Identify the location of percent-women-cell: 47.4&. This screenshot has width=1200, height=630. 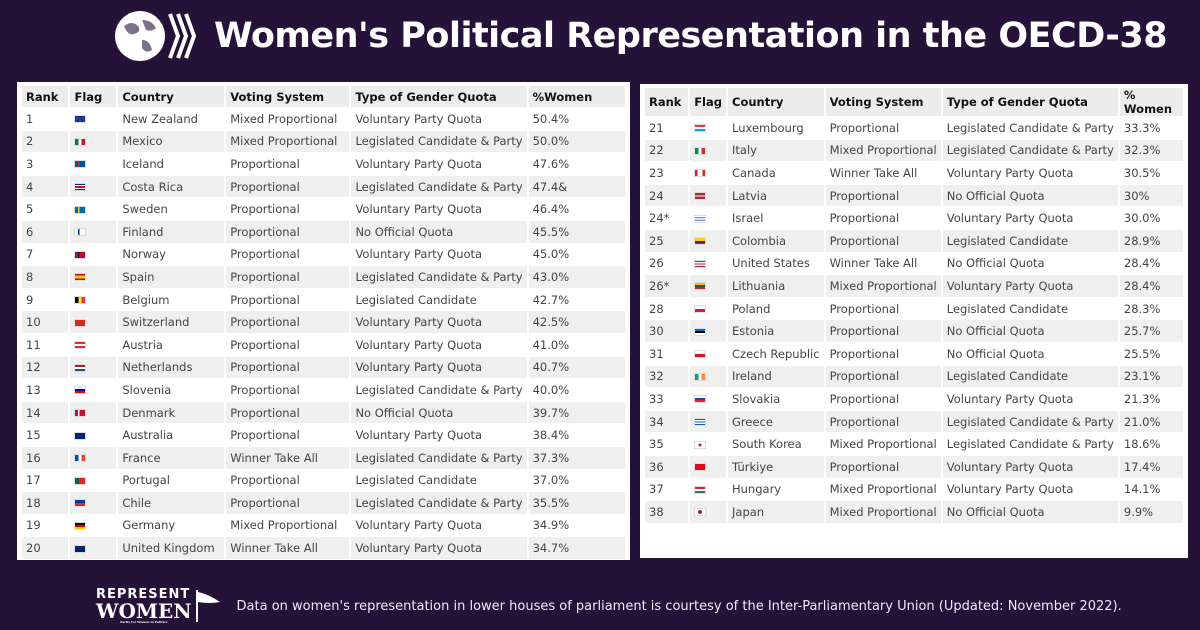
(576, 186).